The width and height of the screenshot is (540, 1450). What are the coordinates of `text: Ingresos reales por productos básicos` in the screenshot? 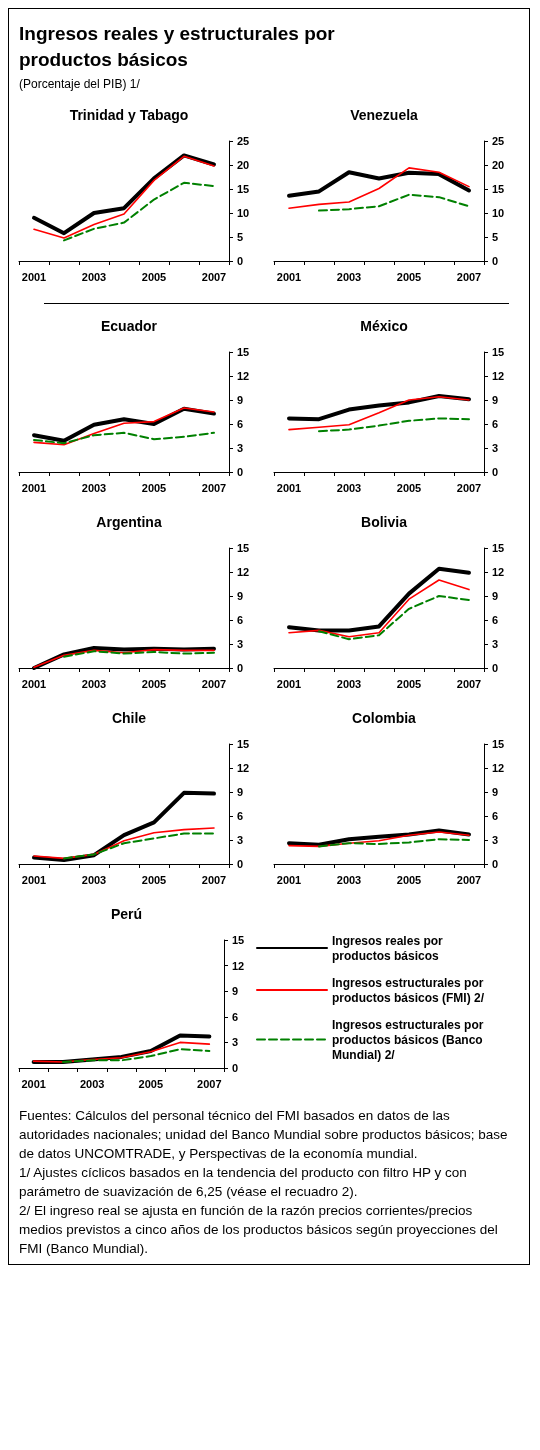 It's located at (389, 948).